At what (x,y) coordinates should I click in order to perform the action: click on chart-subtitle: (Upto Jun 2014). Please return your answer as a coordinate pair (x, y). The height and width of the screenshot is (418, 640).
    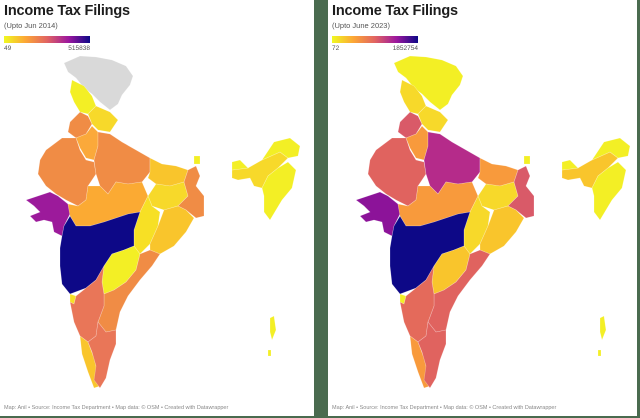
    Looking at the image, I should click on (31, 25).